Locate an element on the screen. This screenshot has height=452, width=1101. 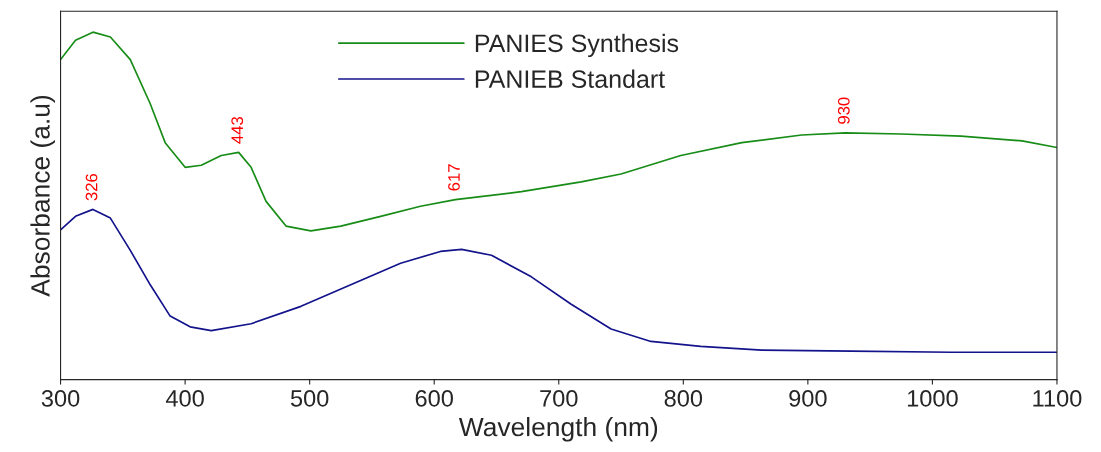
annotation: 617 is located at coordinates (454, 177).